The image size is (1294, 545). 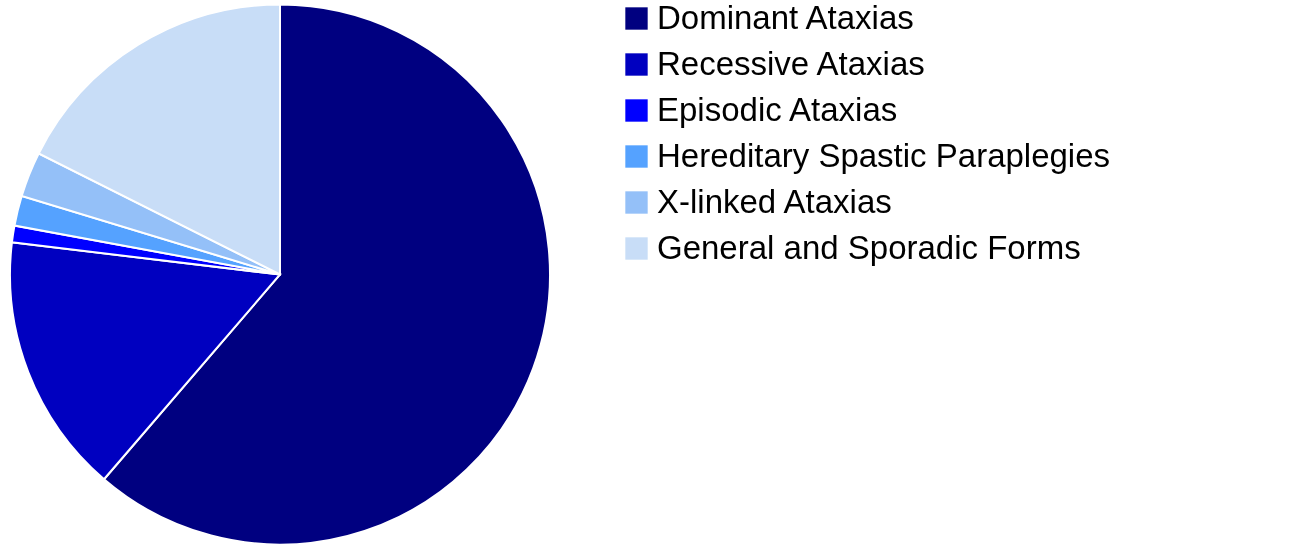 What do you see at coordinates (777, 109) in the screenshot?
I see `legend-label: Episodic Ataxias` at bounding box center [777, 109].